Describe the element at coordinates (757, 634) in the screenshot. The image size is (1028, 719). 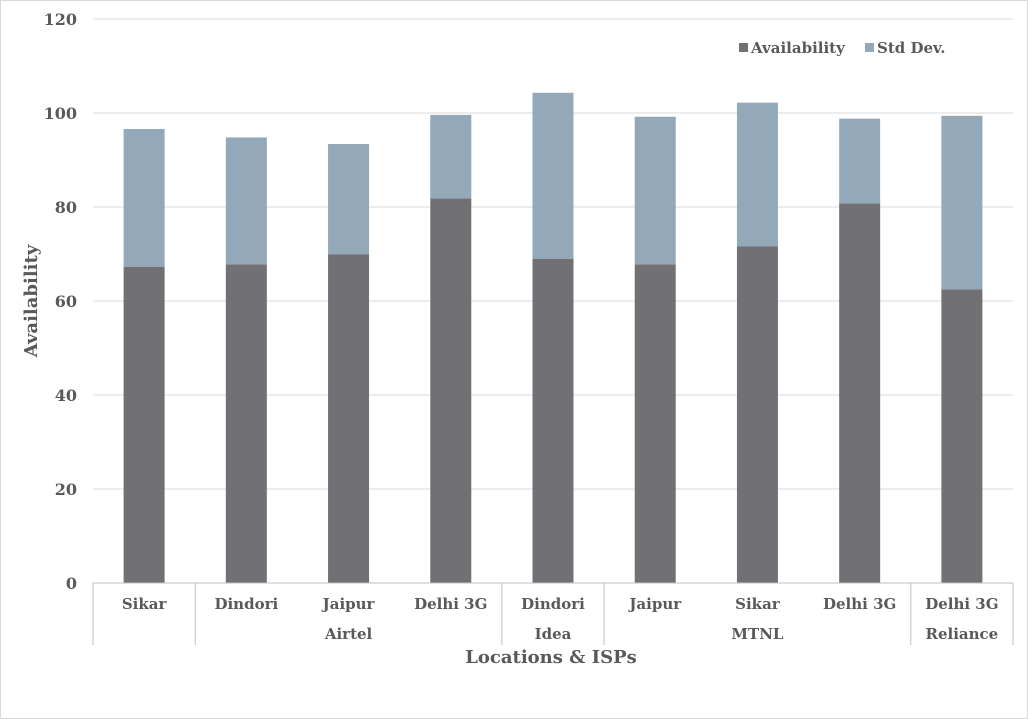
I see `x-group-label: MTNL` at that location.